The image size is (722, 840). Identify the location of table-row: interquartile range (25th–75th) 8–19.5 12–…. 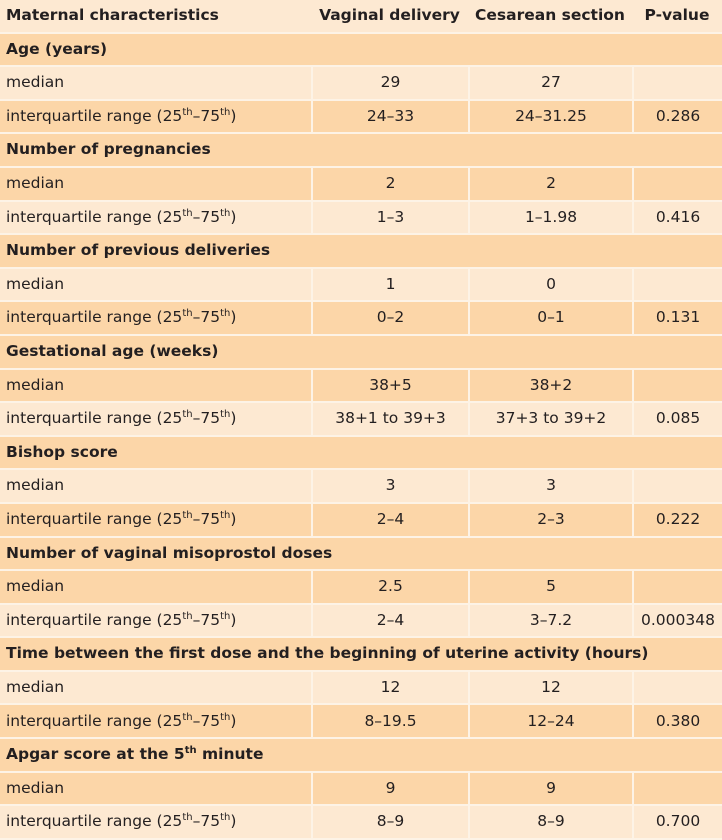
(361, 722).